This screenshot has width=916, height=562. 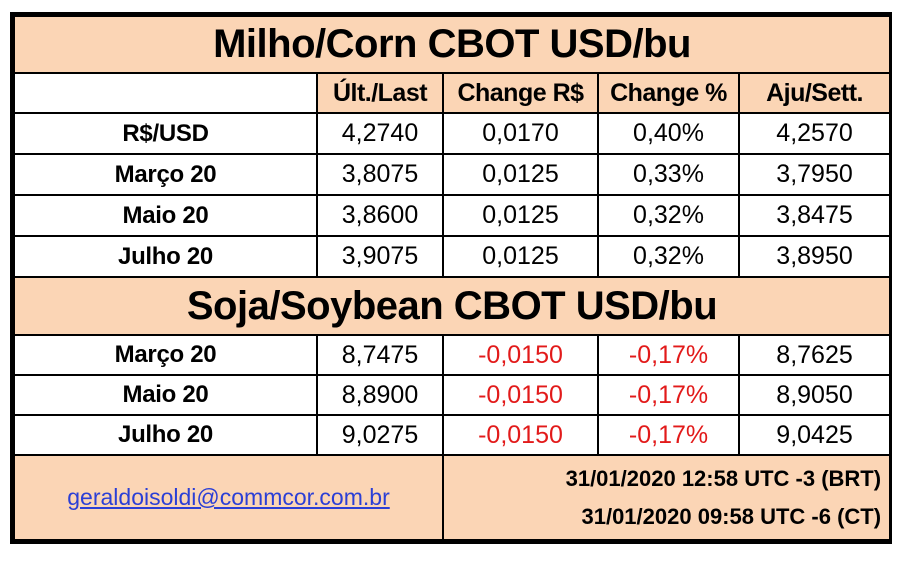 I want to click on header-change-rs: Change R$, so click(x=520, y=93).